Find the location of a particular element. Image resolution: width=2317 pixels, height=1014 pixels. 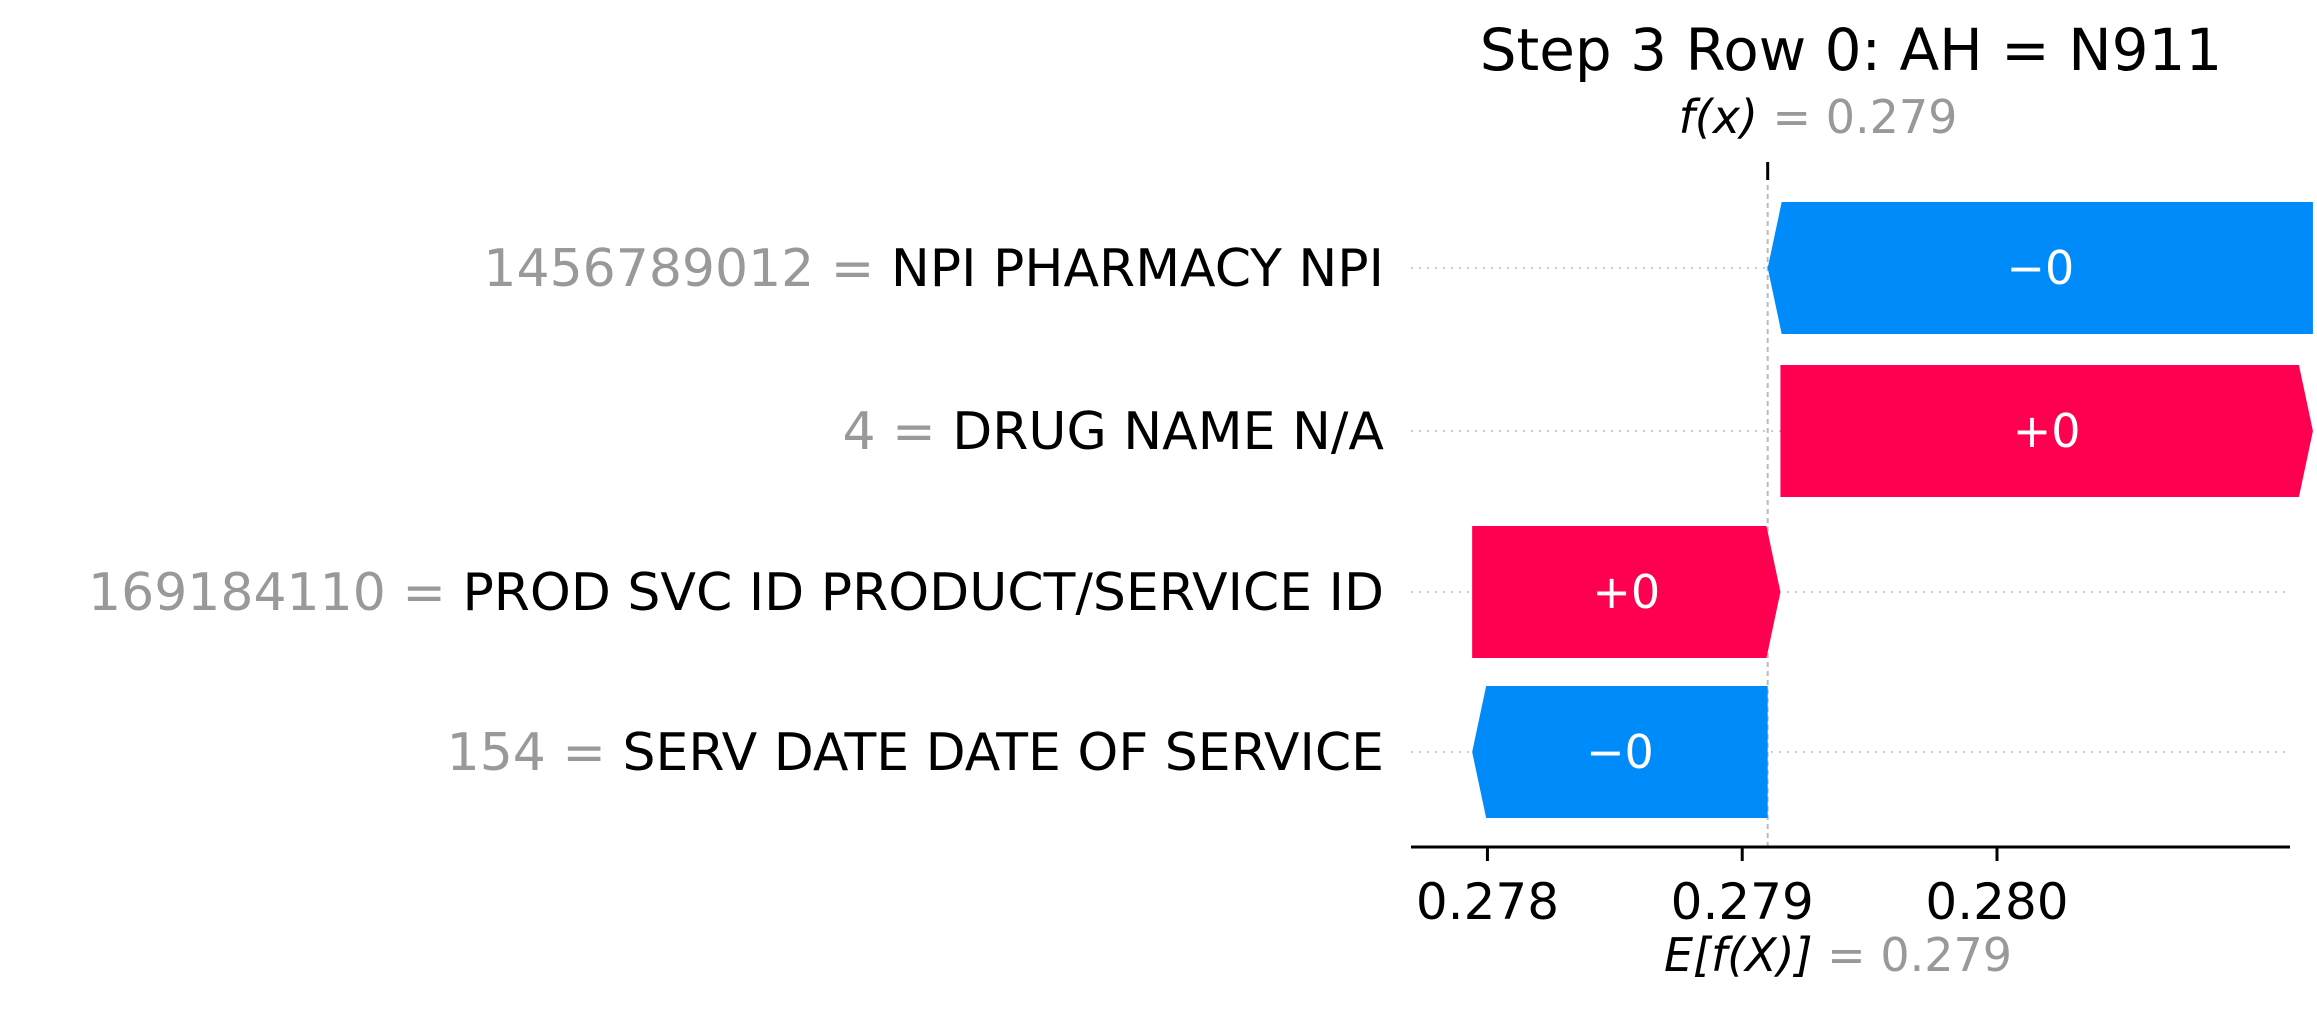

feature-label: 154 = SERV DATE DATE OF SERVICE is located at coordinates (915, 753).